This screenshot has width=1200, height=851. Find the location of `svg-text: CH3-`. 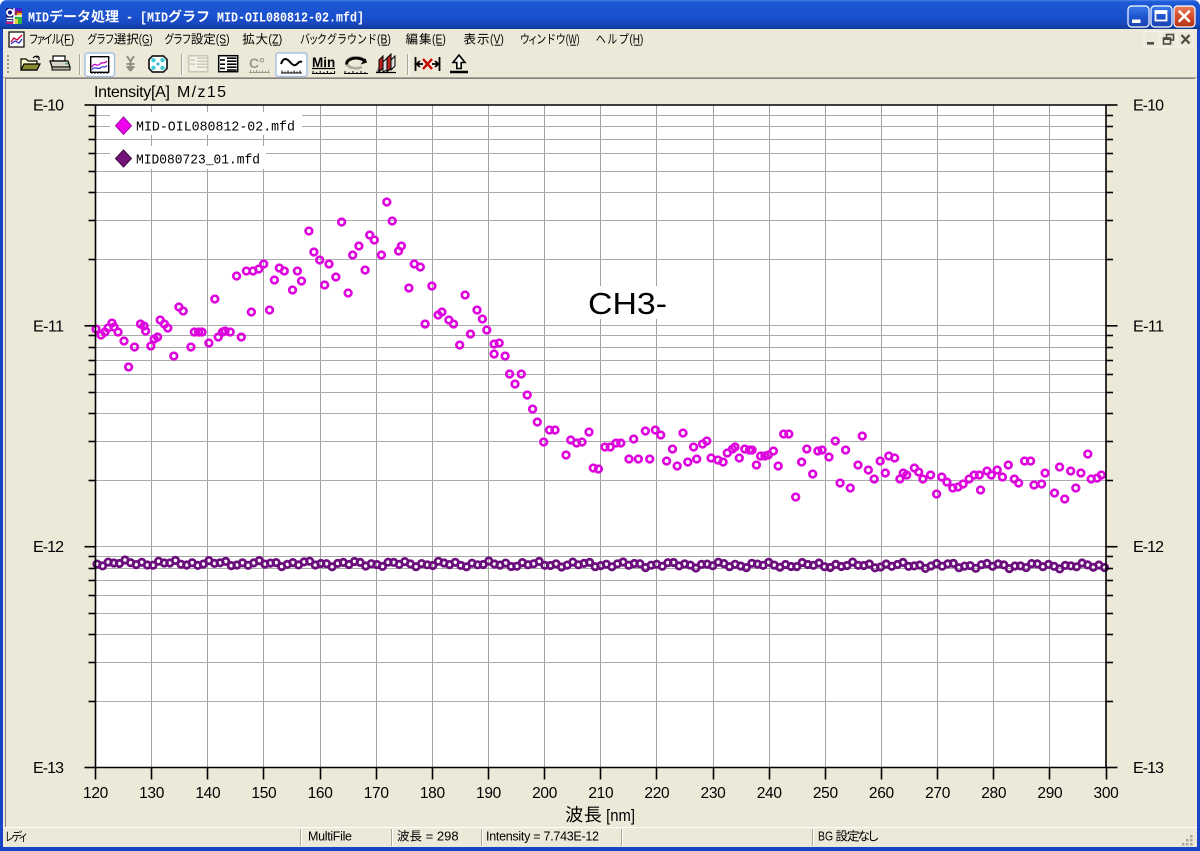

svg-text: CH3- is located at coordinates (627, 303).